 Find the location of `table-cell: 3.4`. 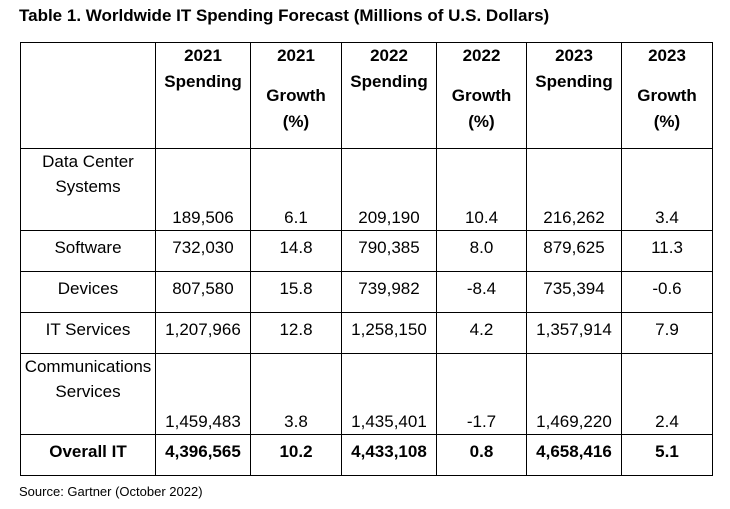

table-cell: 3.4 is located at coordinates (667, 189).